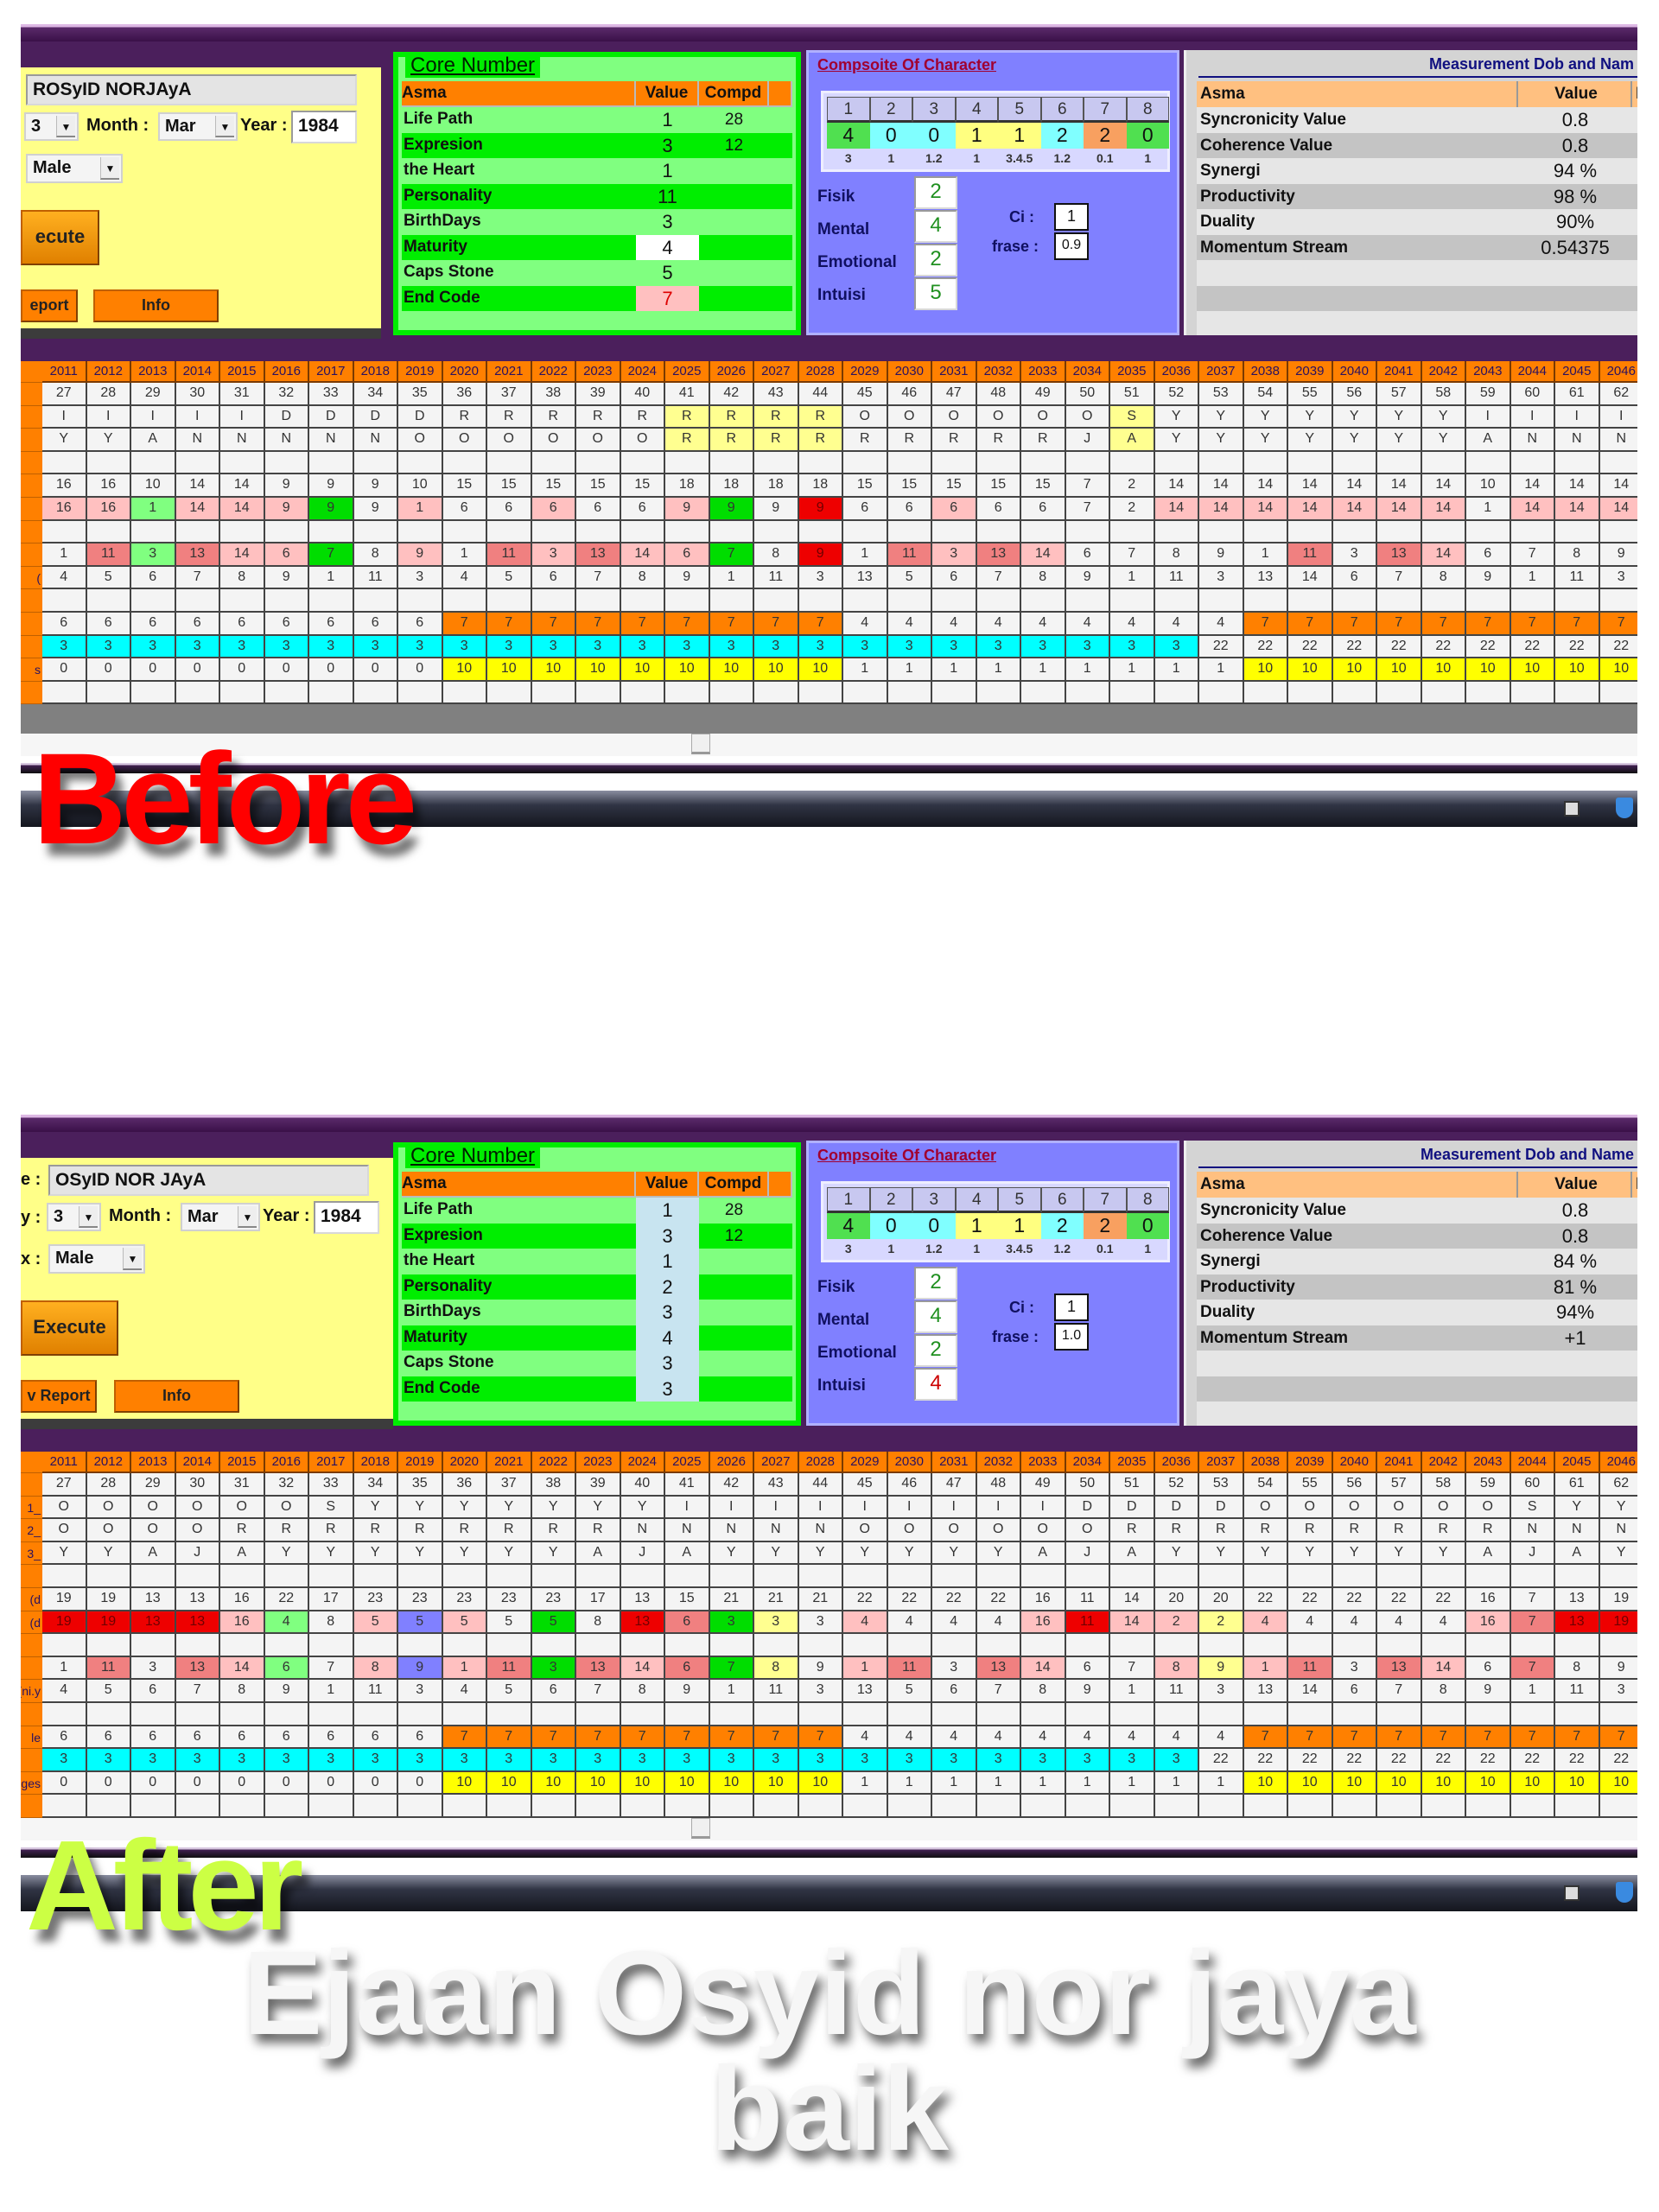  Describe the element at coordinates (597, 120) in the screenshot. I see `core-row: Life Path 1 28` at that location.